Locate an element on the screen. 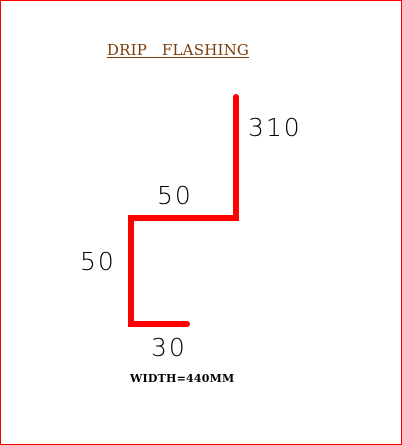 Image resolution: width=402 pixels, height=445 pixels. dimension-top-vertical: 310 is located at coordinates (275, 127).